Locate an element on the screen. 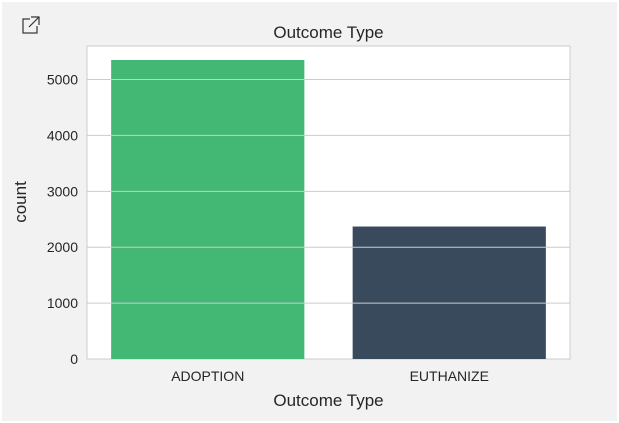 The width and height of the screenshot is (619, 423). y-axis-label: count is located at coordinates (20, 202).